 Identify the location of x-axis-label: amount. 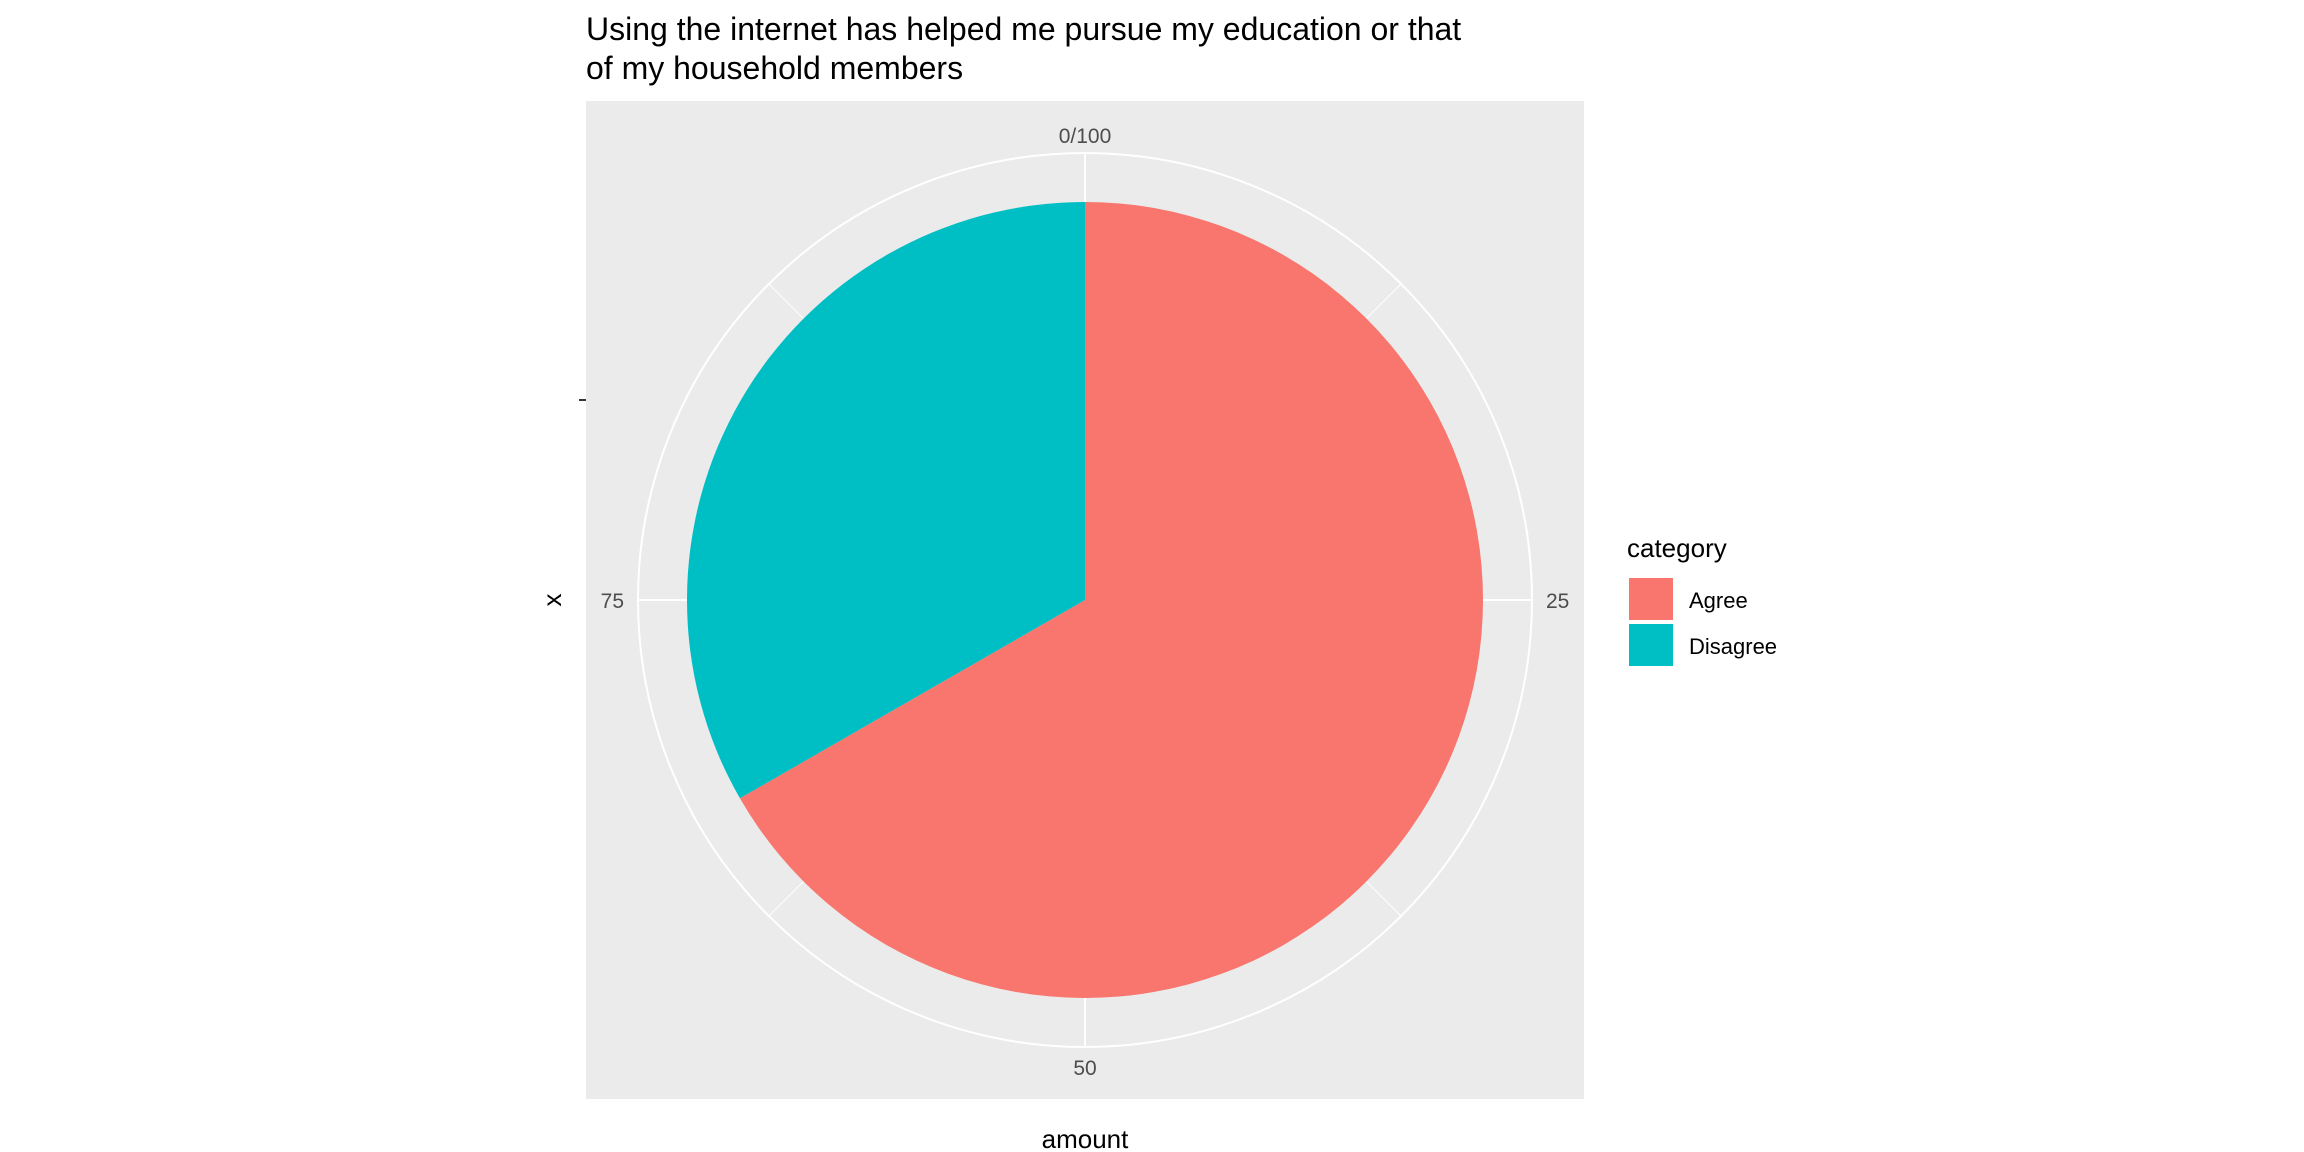
(1085, 1138).